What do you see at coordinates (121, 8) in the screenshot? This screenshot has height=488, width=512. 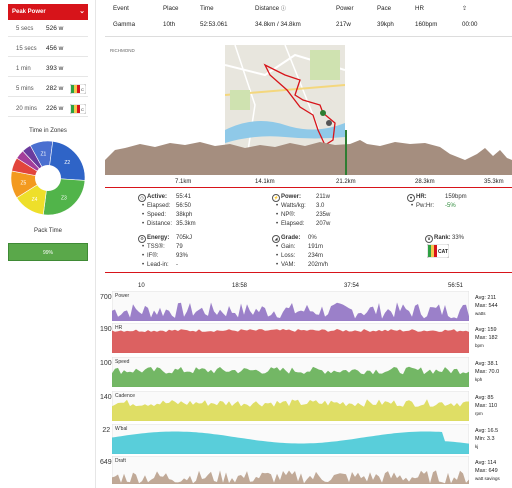 I see `header-event: Event` at bounding box center [121, 8].